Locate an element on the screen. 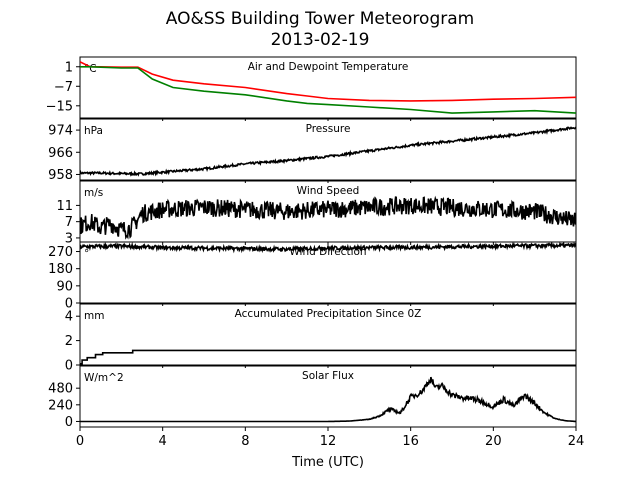  y-tick-label: 2 is located at coordinates (69, 341).